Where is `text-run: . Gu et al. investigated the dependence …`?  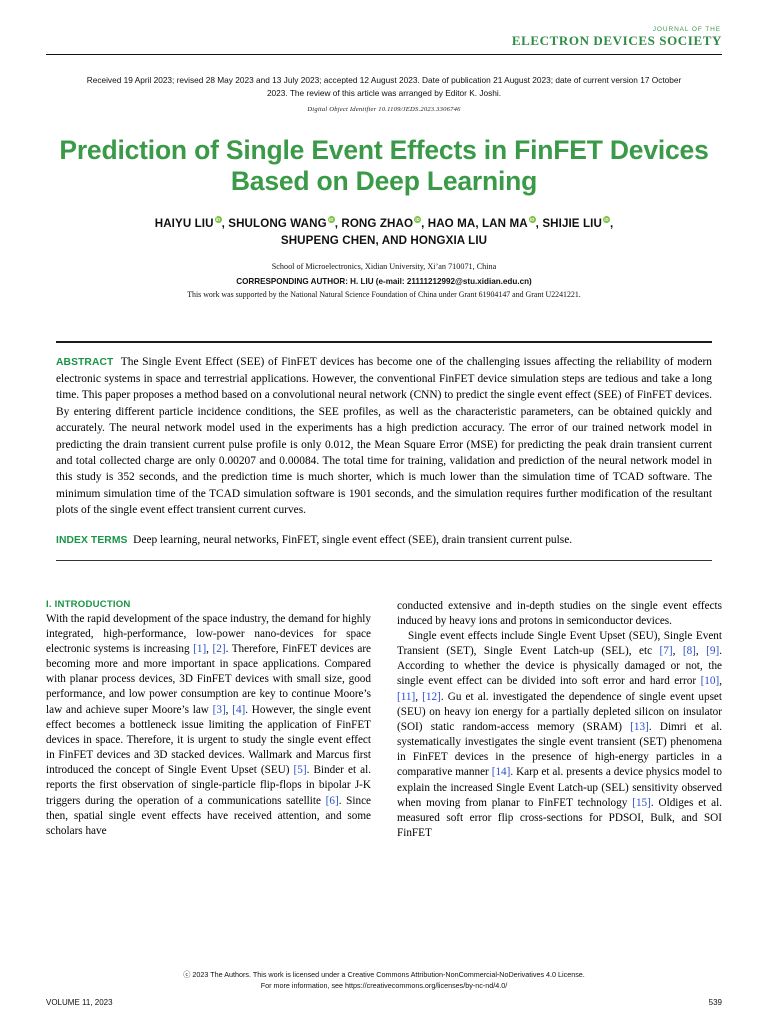 text-run: . Gu et al. investigated the dependence … is located at coordinates (559, 711).